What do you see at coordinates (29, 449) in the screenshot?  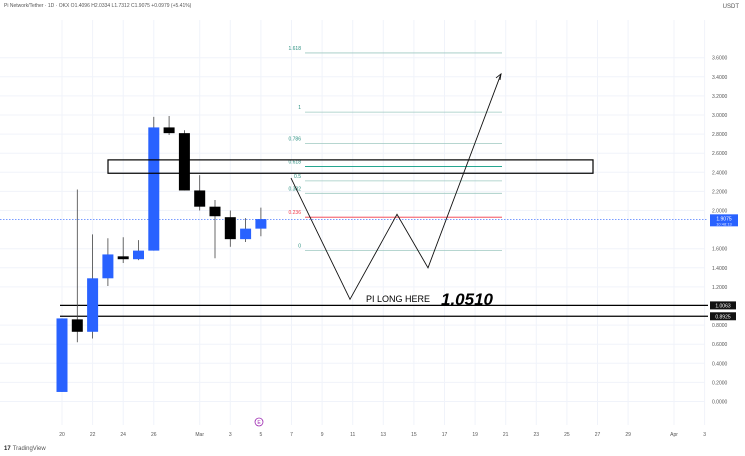 I see `logo-text: TradingView` at bounding box center [29, 449].